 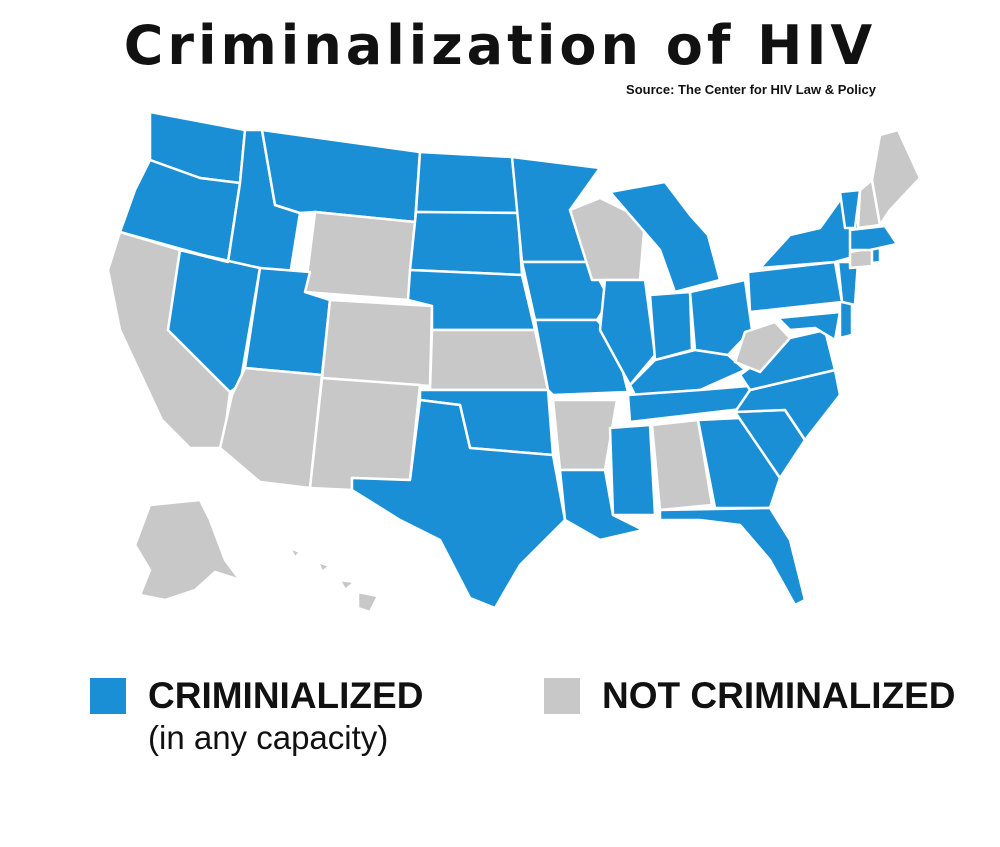 What do you see at coordinates (632, 470) in the screenshot?
I see `state-ms` at bounding box center [632, 470].